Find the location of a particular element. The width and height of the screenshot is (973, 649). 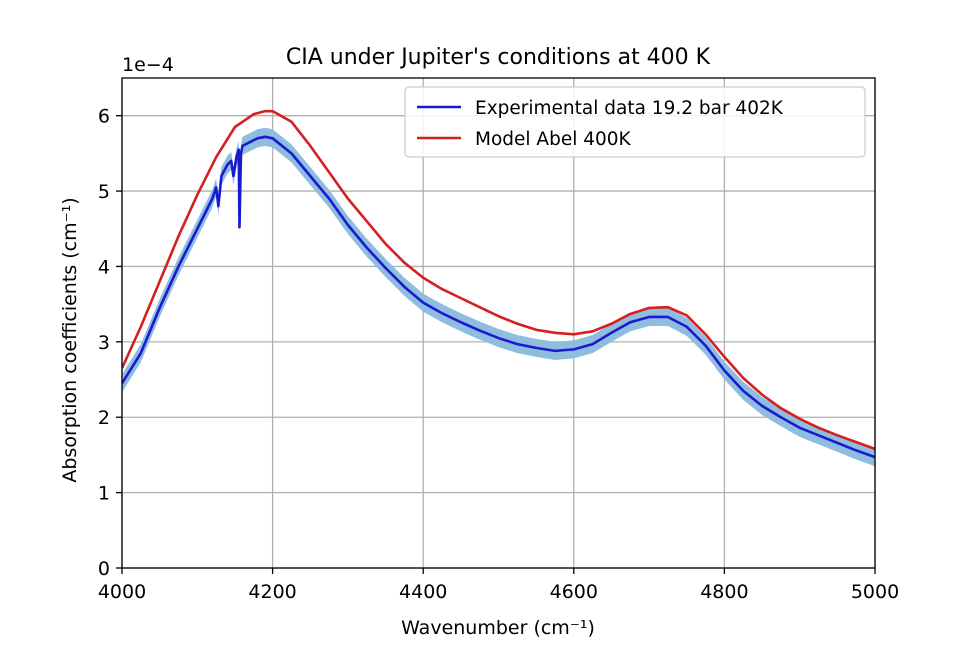

y-tick-label: 0 is located at coordinates (104, 569).